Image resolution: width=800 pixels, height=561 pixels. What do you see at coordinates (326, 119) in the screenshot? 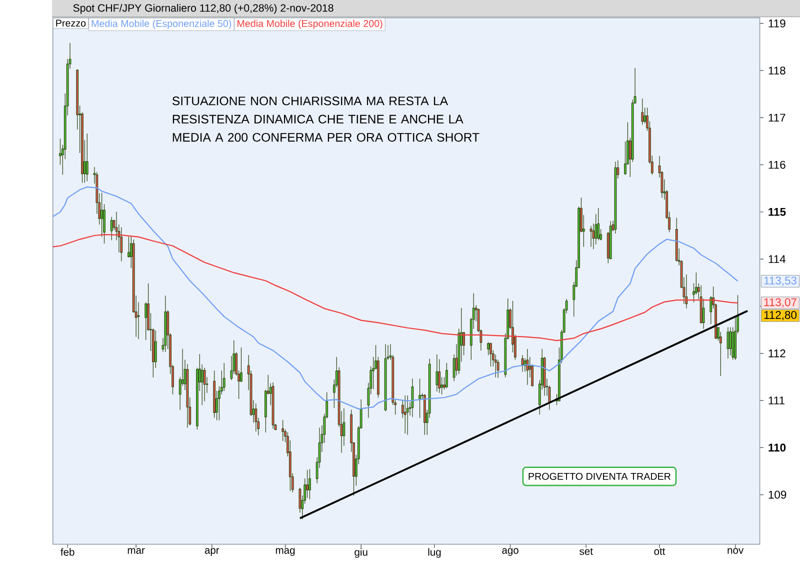
I see `annotation: SITUAZIONE NON CHIARISSIMA MA RESTA LA RESISTENZA DINAMICA CHE TIENE E ANCHE LA MEDIA A 200 CONFERMA PER ORA OTTICA SHORT` at bounding box center [326, 119].